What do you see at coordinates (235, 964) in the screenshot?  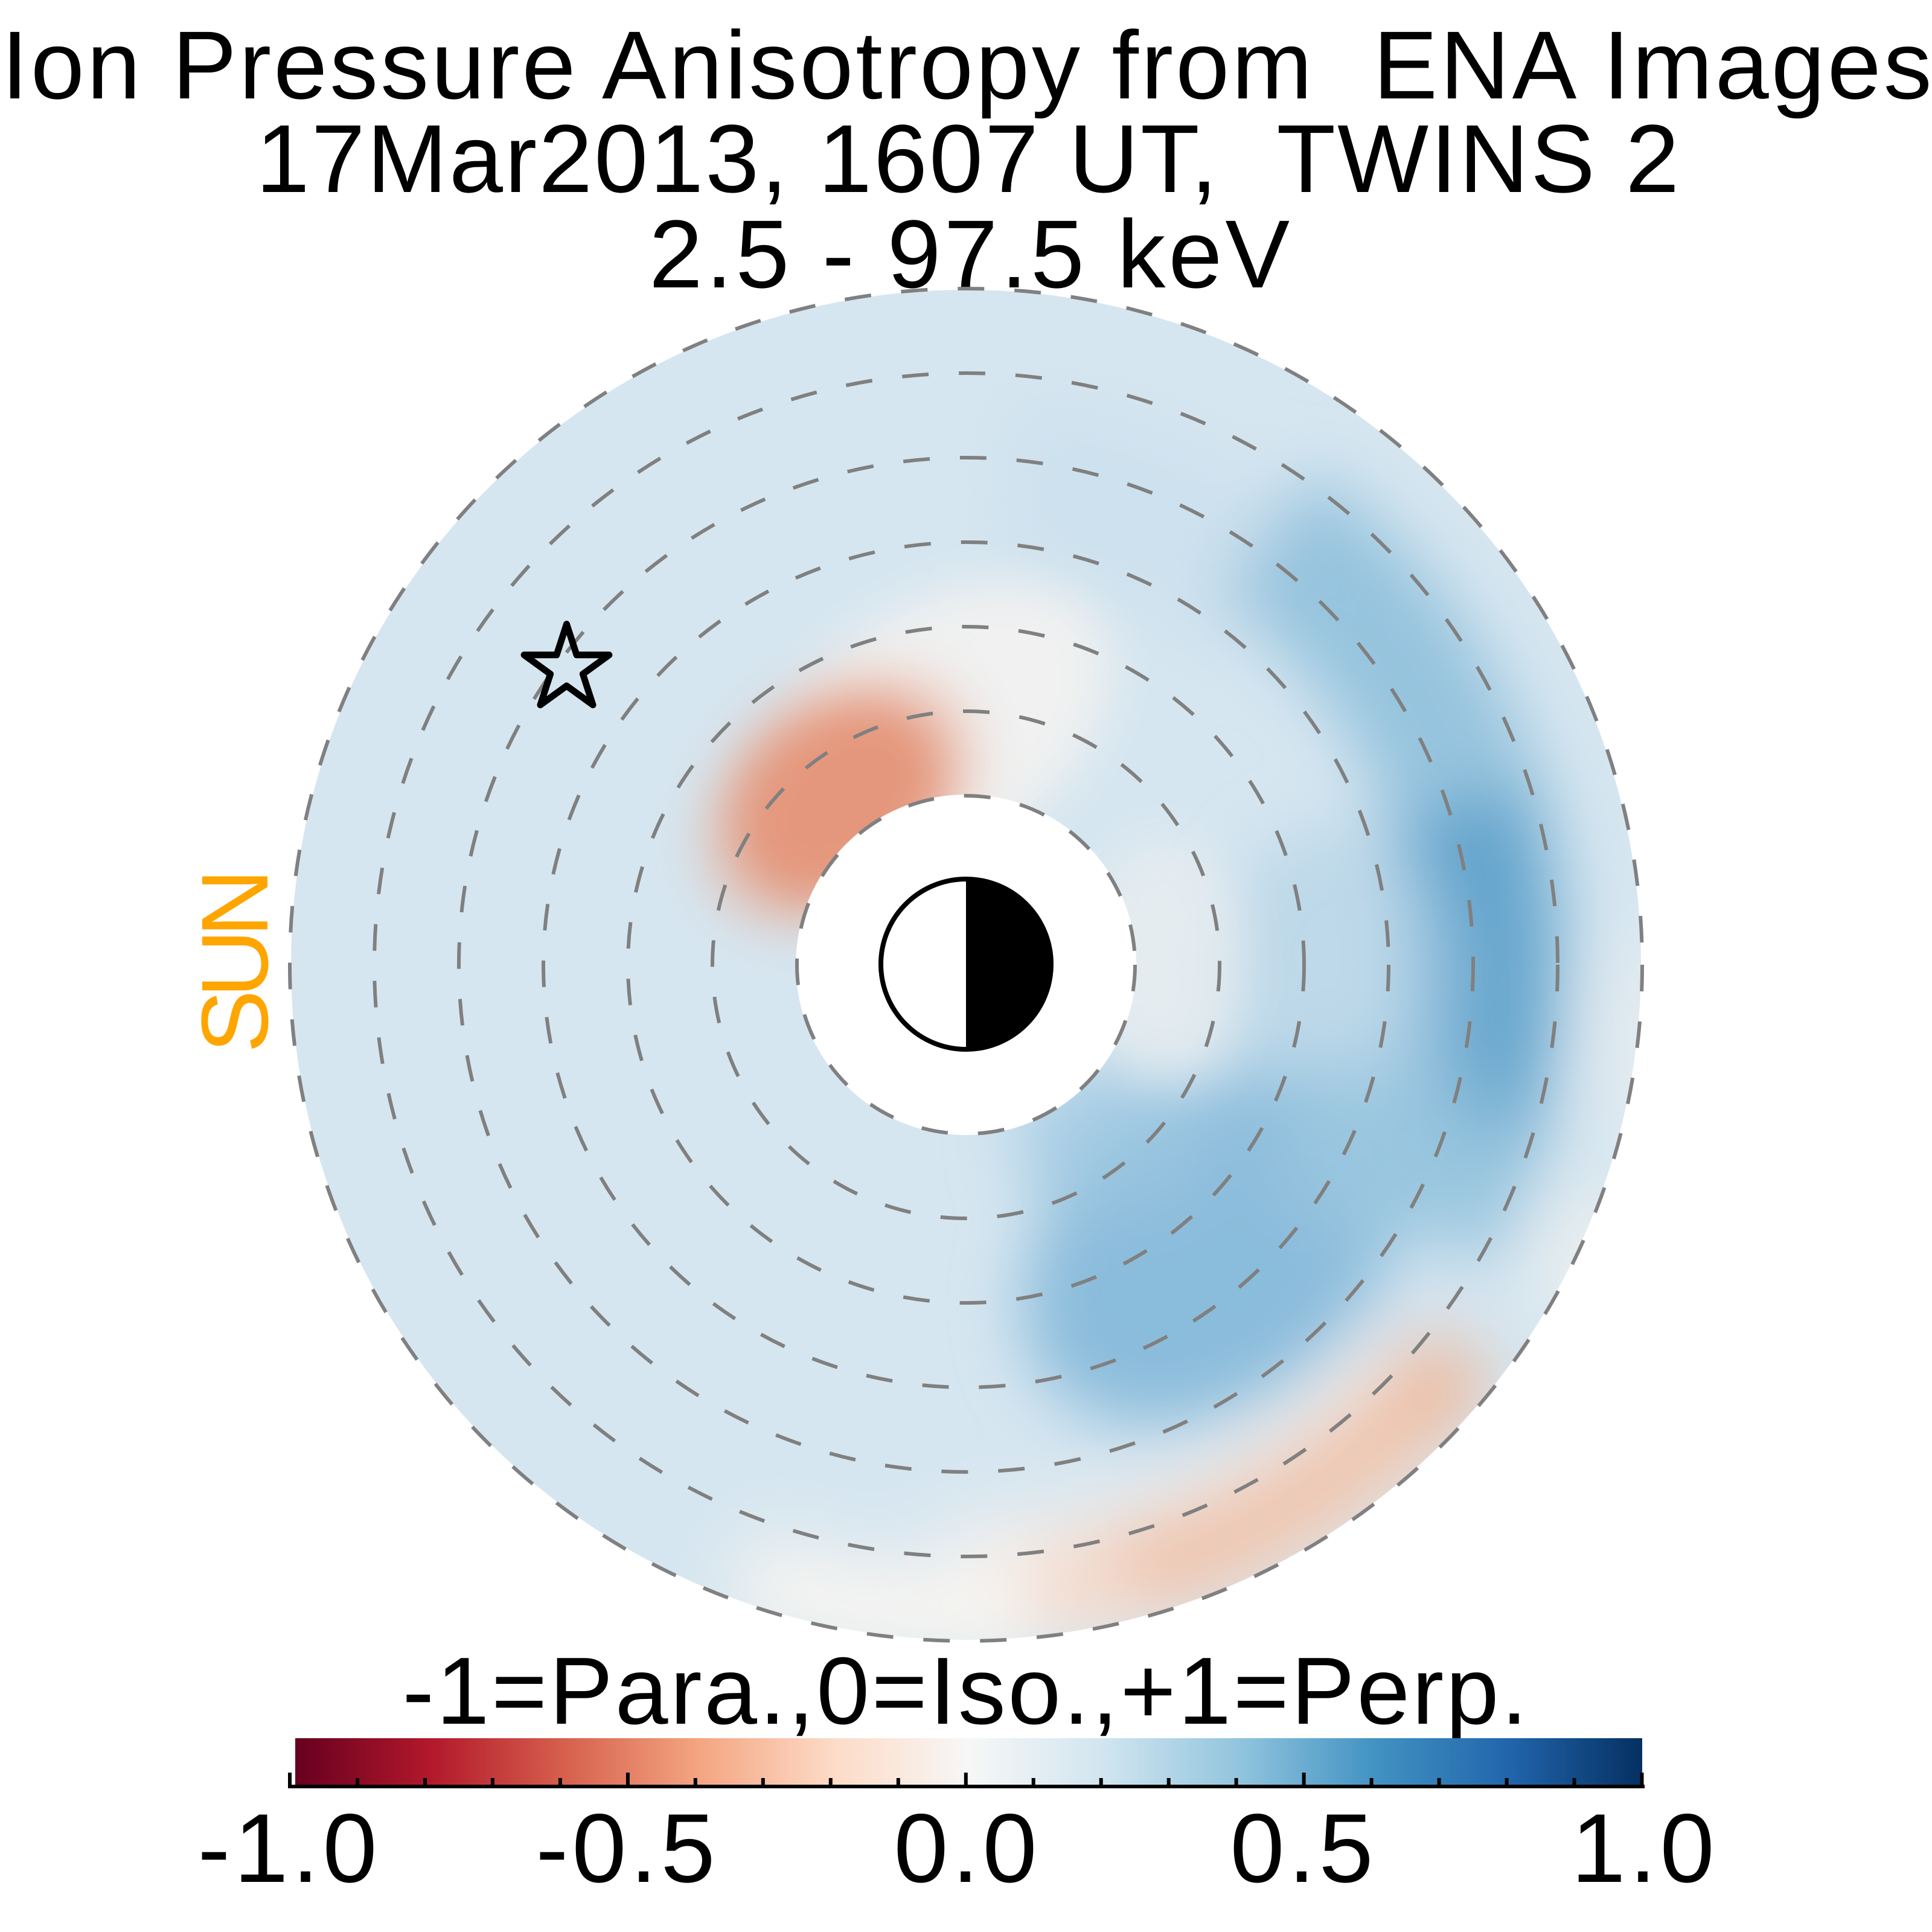 I see `svg-text: SUN` at bounding box center [235, 964].